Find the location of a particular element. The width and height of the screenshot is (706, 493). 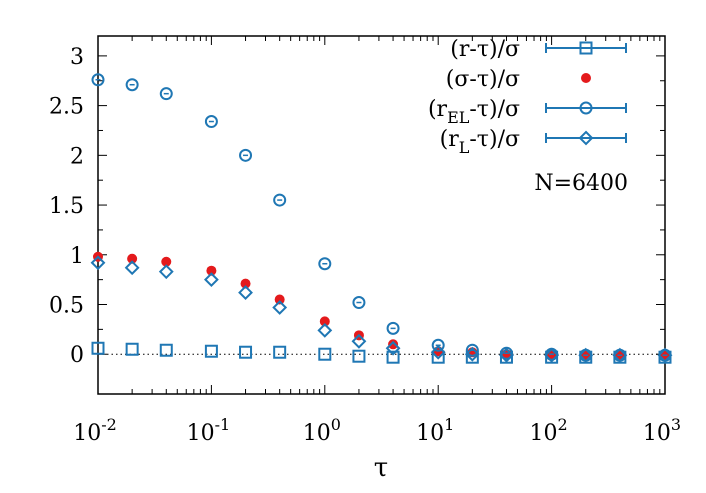

legend-marker-ring is located at coordinates (586, 108).